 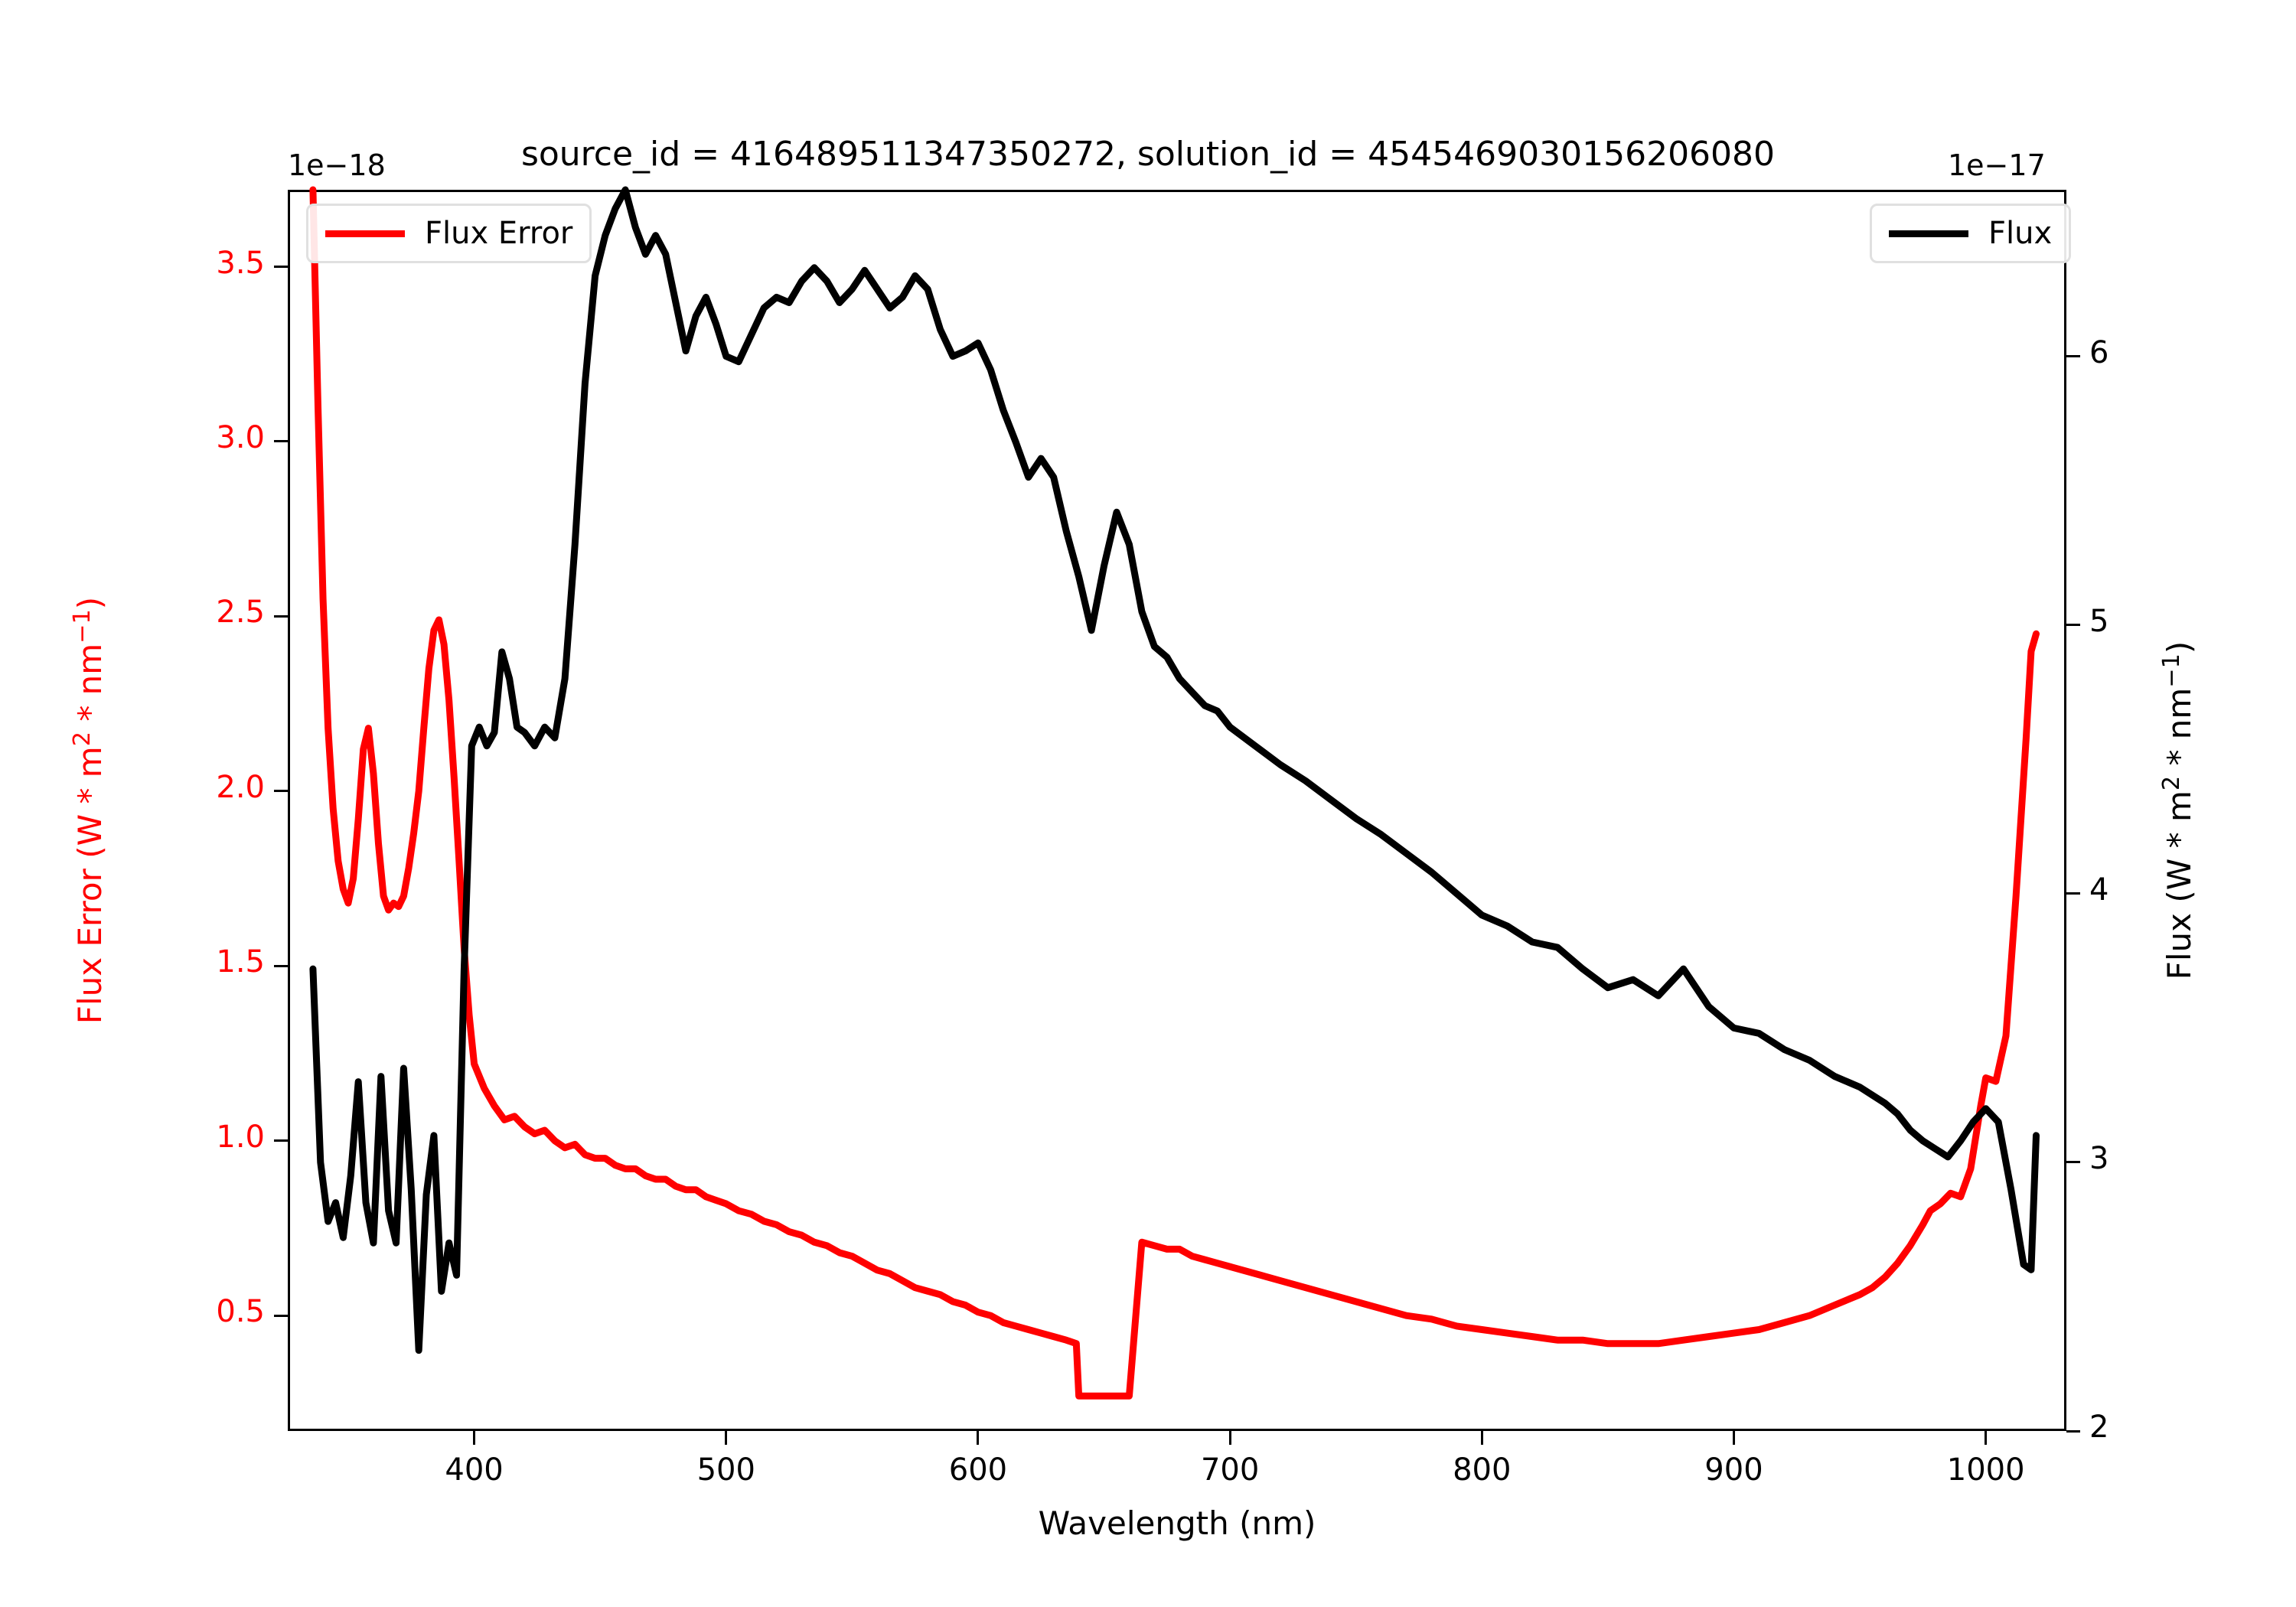 I want to click on right-axis-offset-text: 1e−17, so click(x=1997, y=165).